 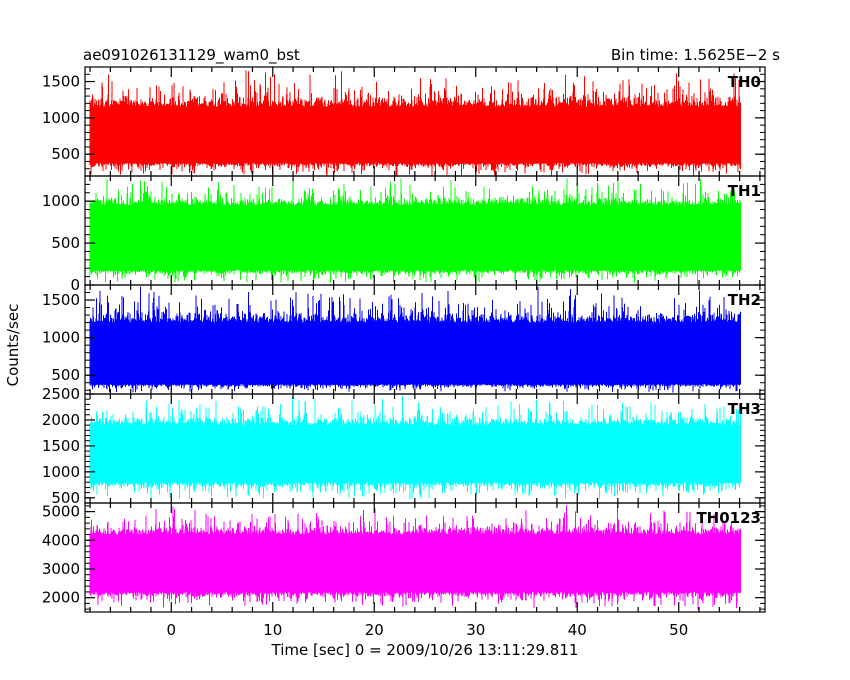 What do you see at coordinates (415, 239) in the screenshot?
I see `series-core-th1` at bounding box center [415, 239].